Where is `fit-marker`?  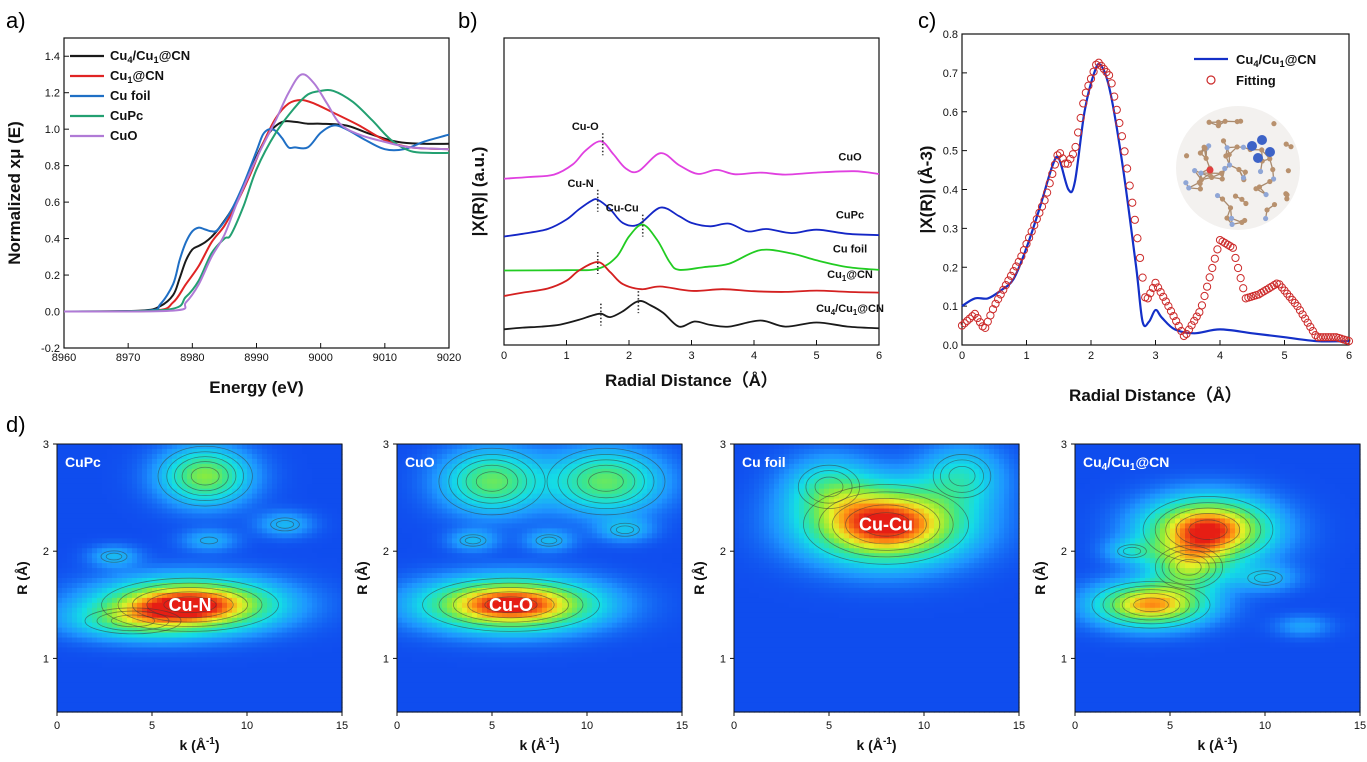
fit-marker is located at coordinates (1212, 268).